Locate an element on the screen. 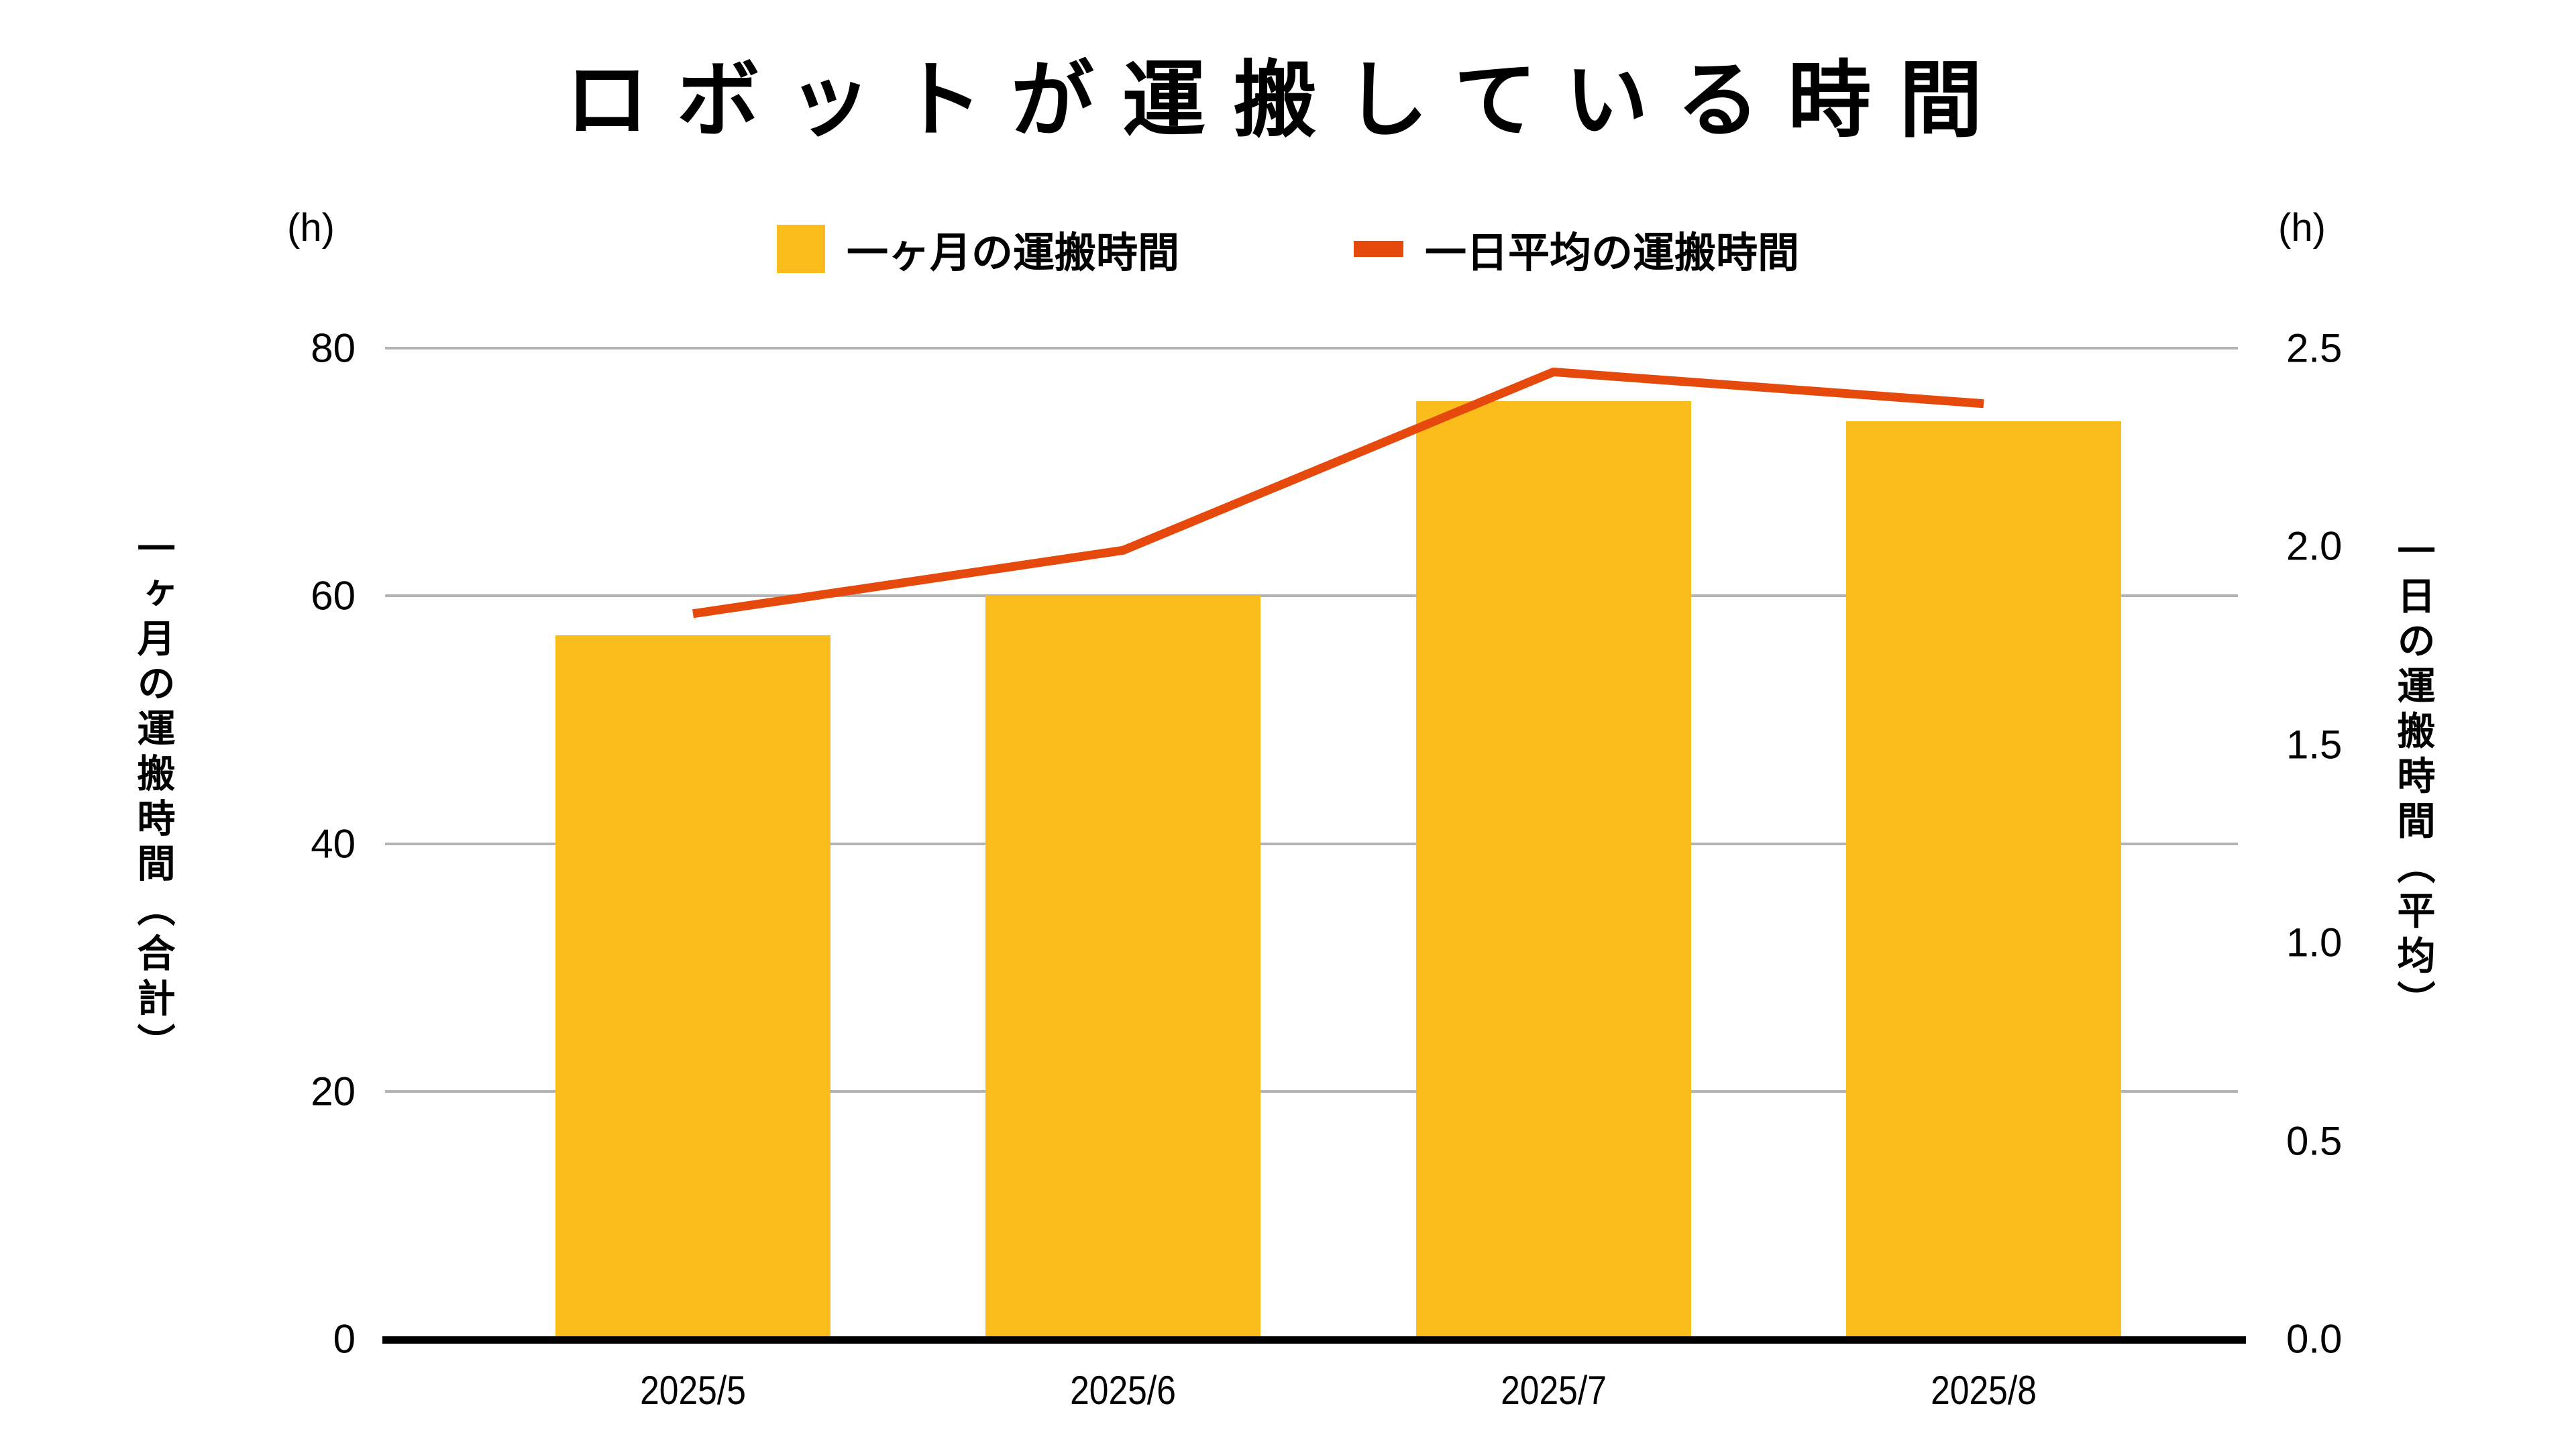 This screenshot has width=2576, height=1449. bar-series-swatch-icon is located at coordinates (800, 249).